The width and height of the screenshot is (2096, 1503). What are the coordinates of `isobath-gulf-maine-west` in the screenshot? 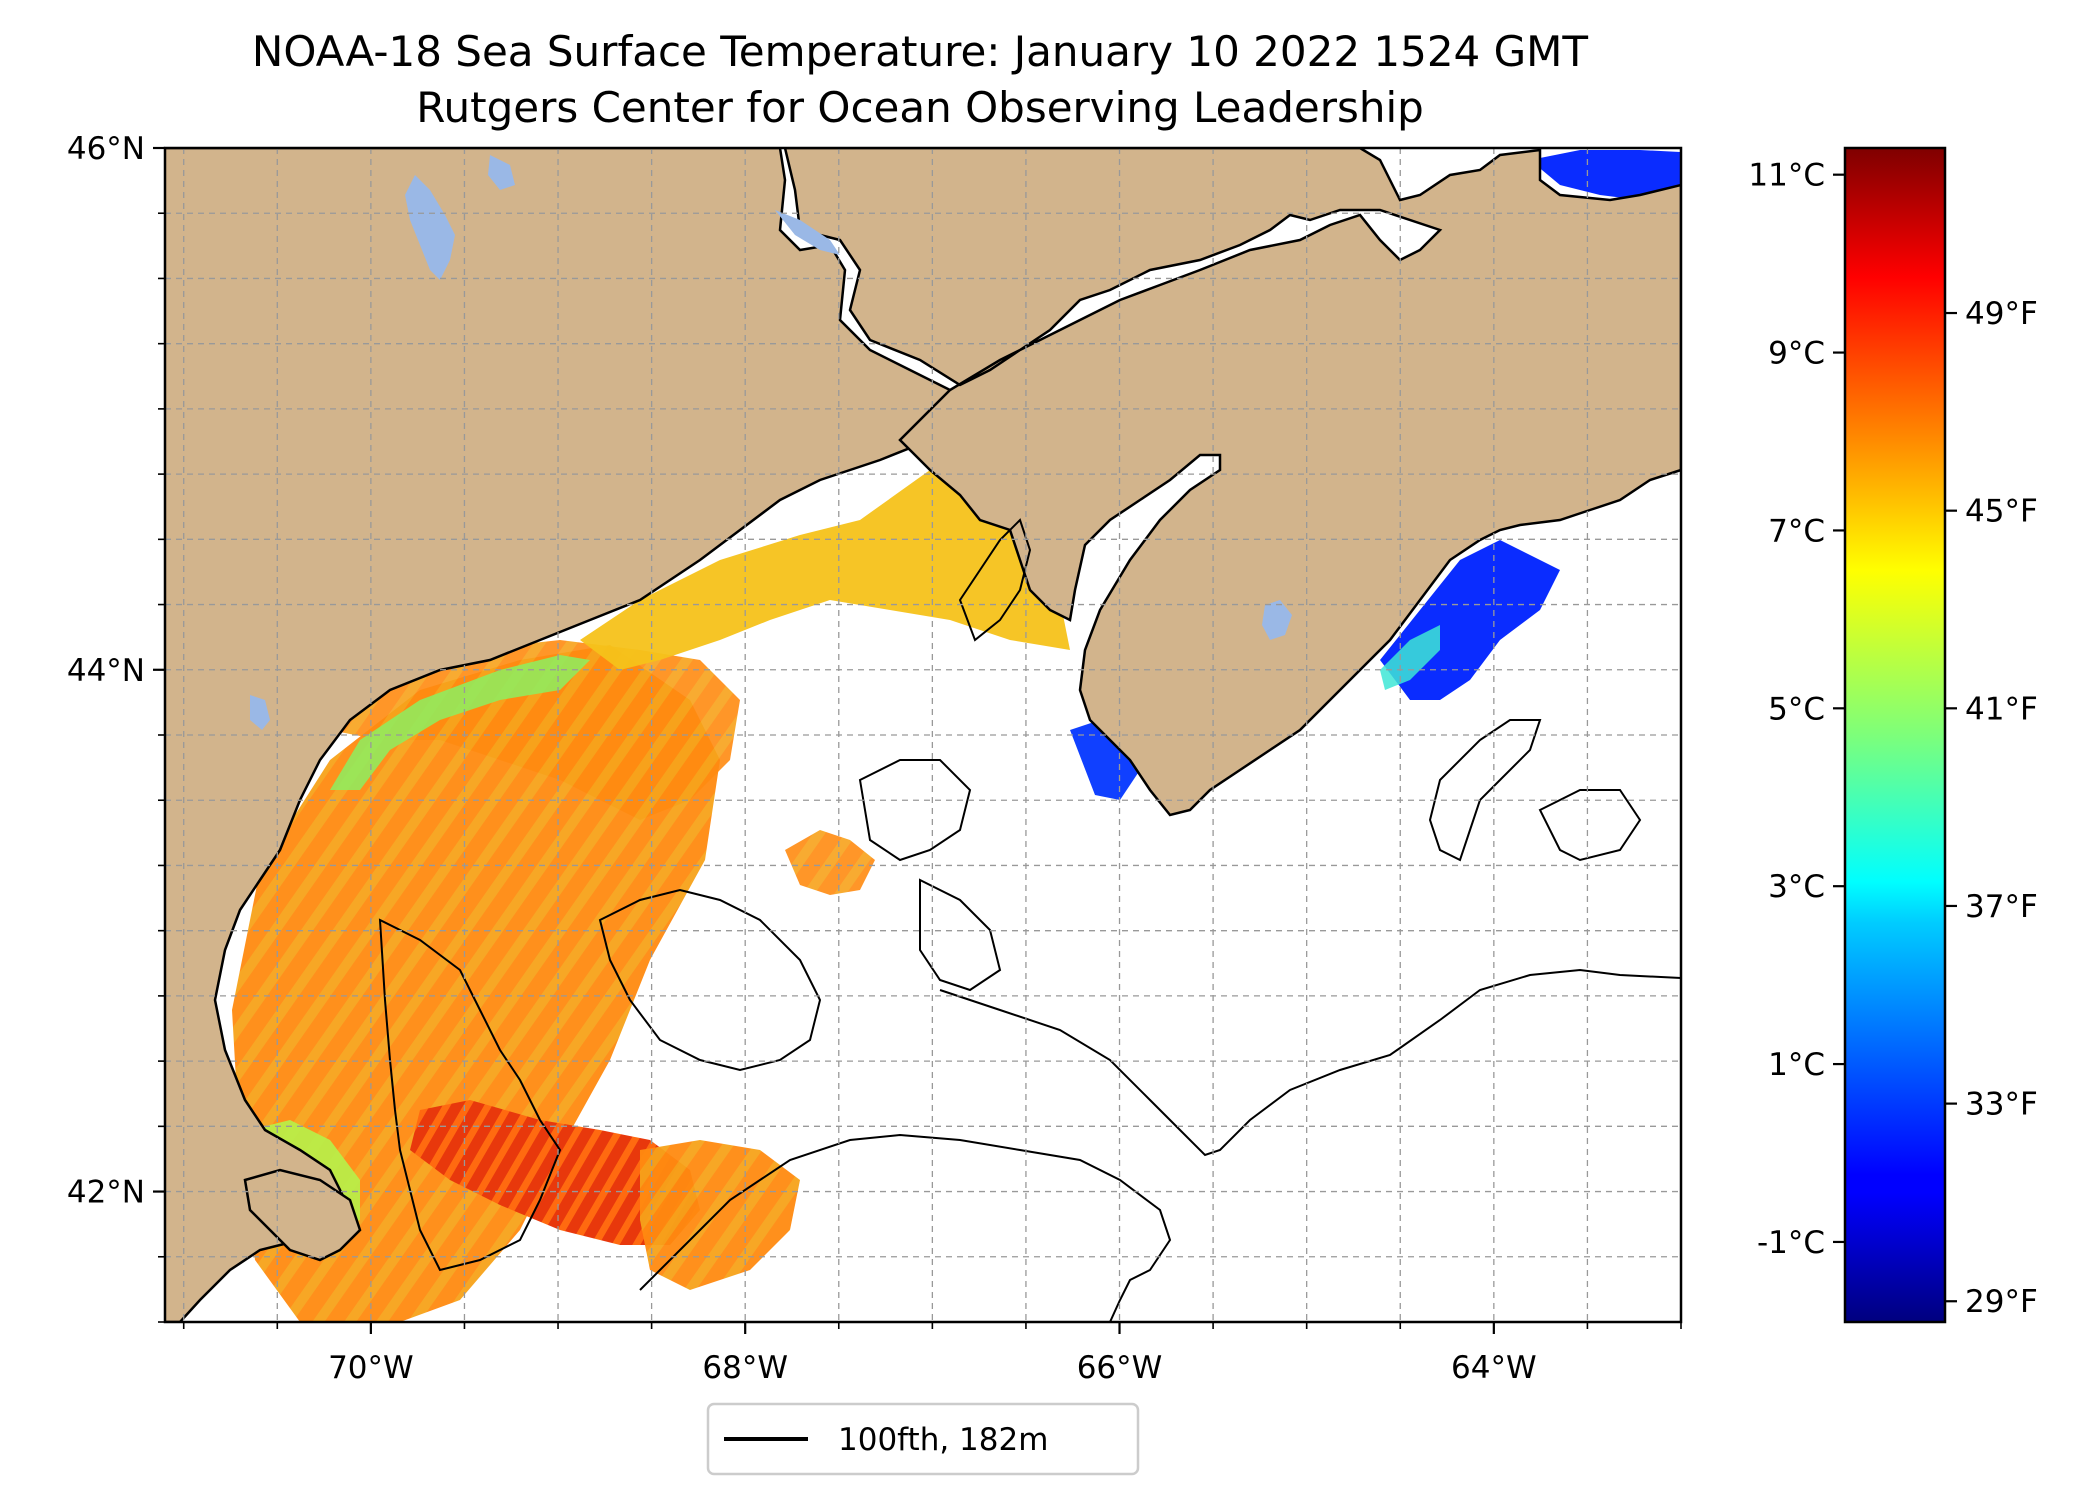 It's located at (470, 1095).